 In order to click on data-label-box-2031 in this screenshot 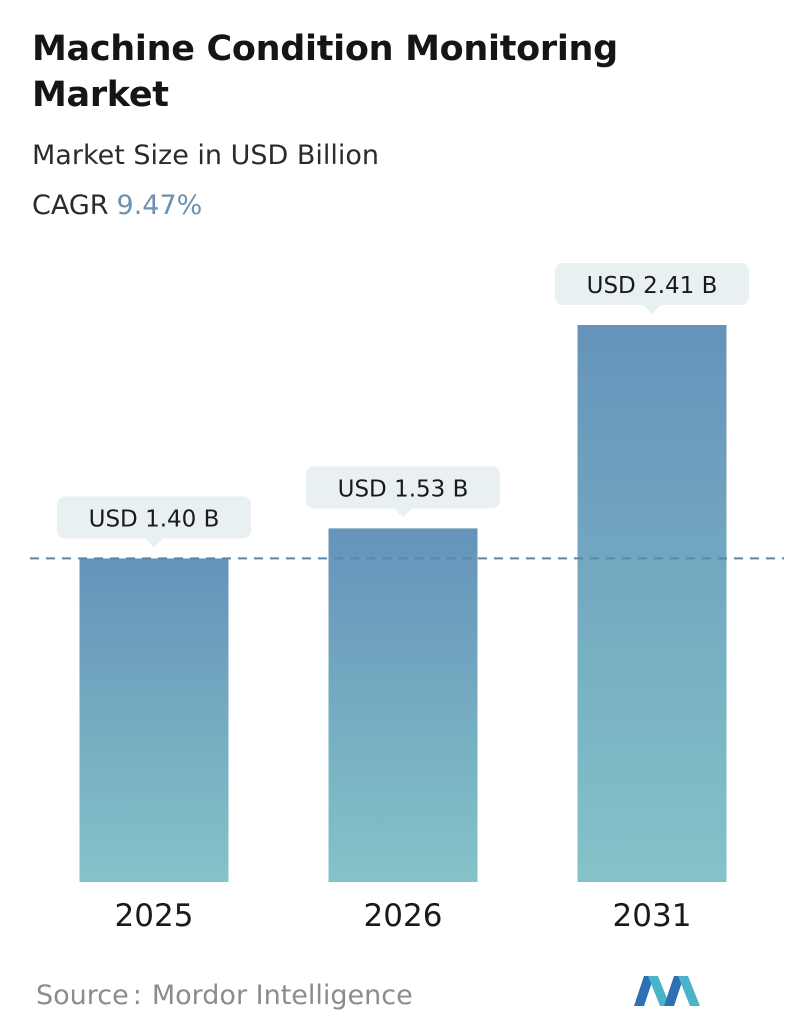, I will do `click(652, 284)`.